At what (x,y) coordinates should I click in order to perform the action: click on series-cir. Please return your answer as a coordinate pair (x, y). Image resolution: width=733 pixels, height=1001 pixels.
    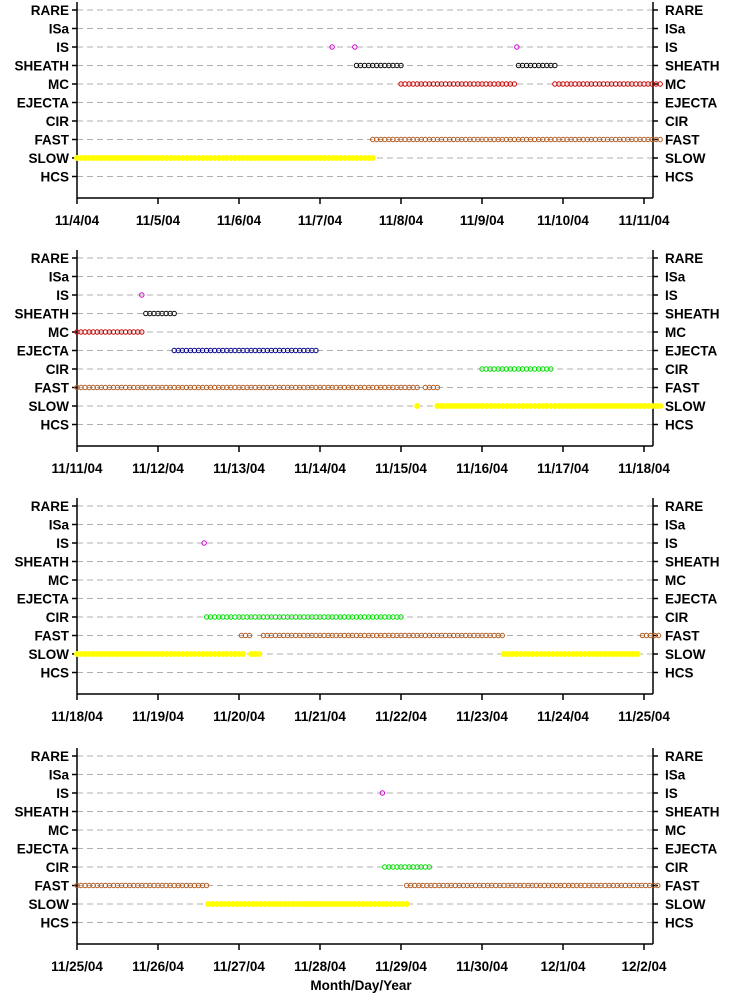
    Looking at the image, I should click on (516, 369).